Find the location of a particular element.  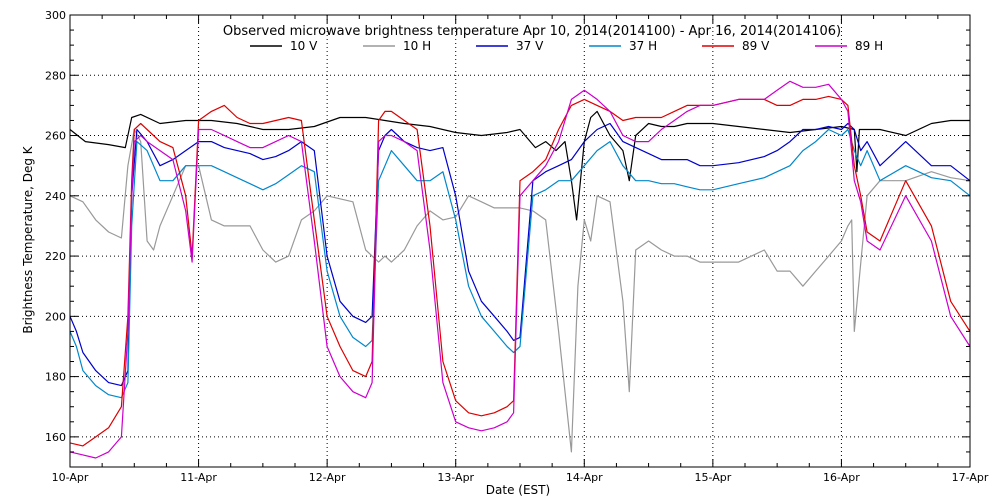

y-tick-label: 300 is located at coordinates (55, 15).